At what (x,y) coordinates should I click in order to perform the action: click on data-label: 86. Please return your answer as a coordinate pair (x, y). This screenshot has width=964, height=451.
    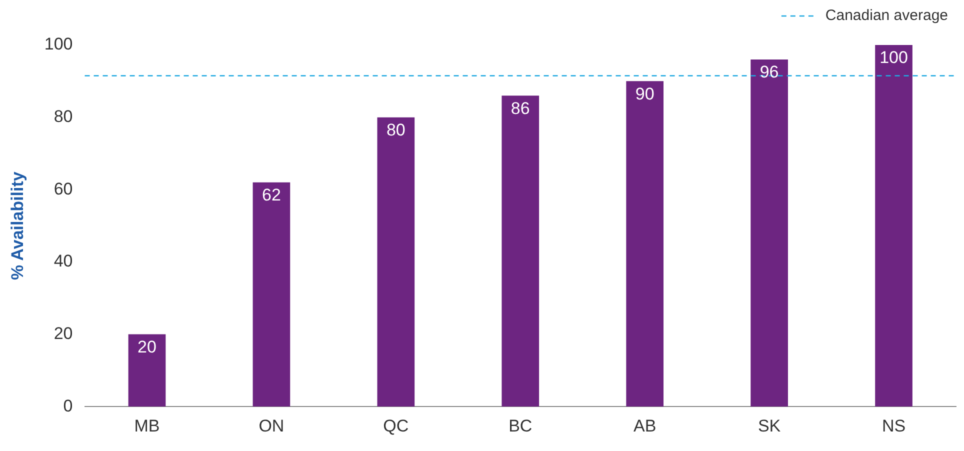
    Looking at the image, I should click on (520, 108).